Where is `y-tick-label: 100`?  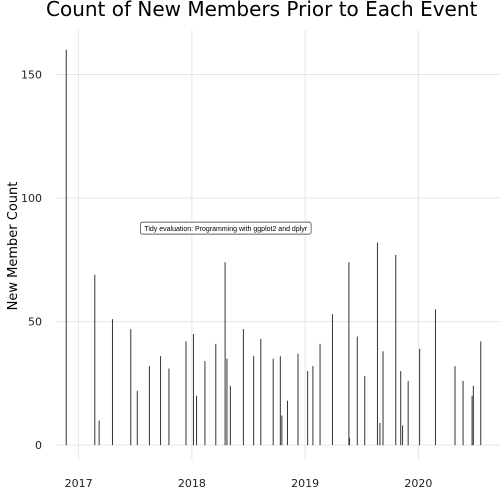
y-tick-label: 100 is located at coordinates (31, 198).